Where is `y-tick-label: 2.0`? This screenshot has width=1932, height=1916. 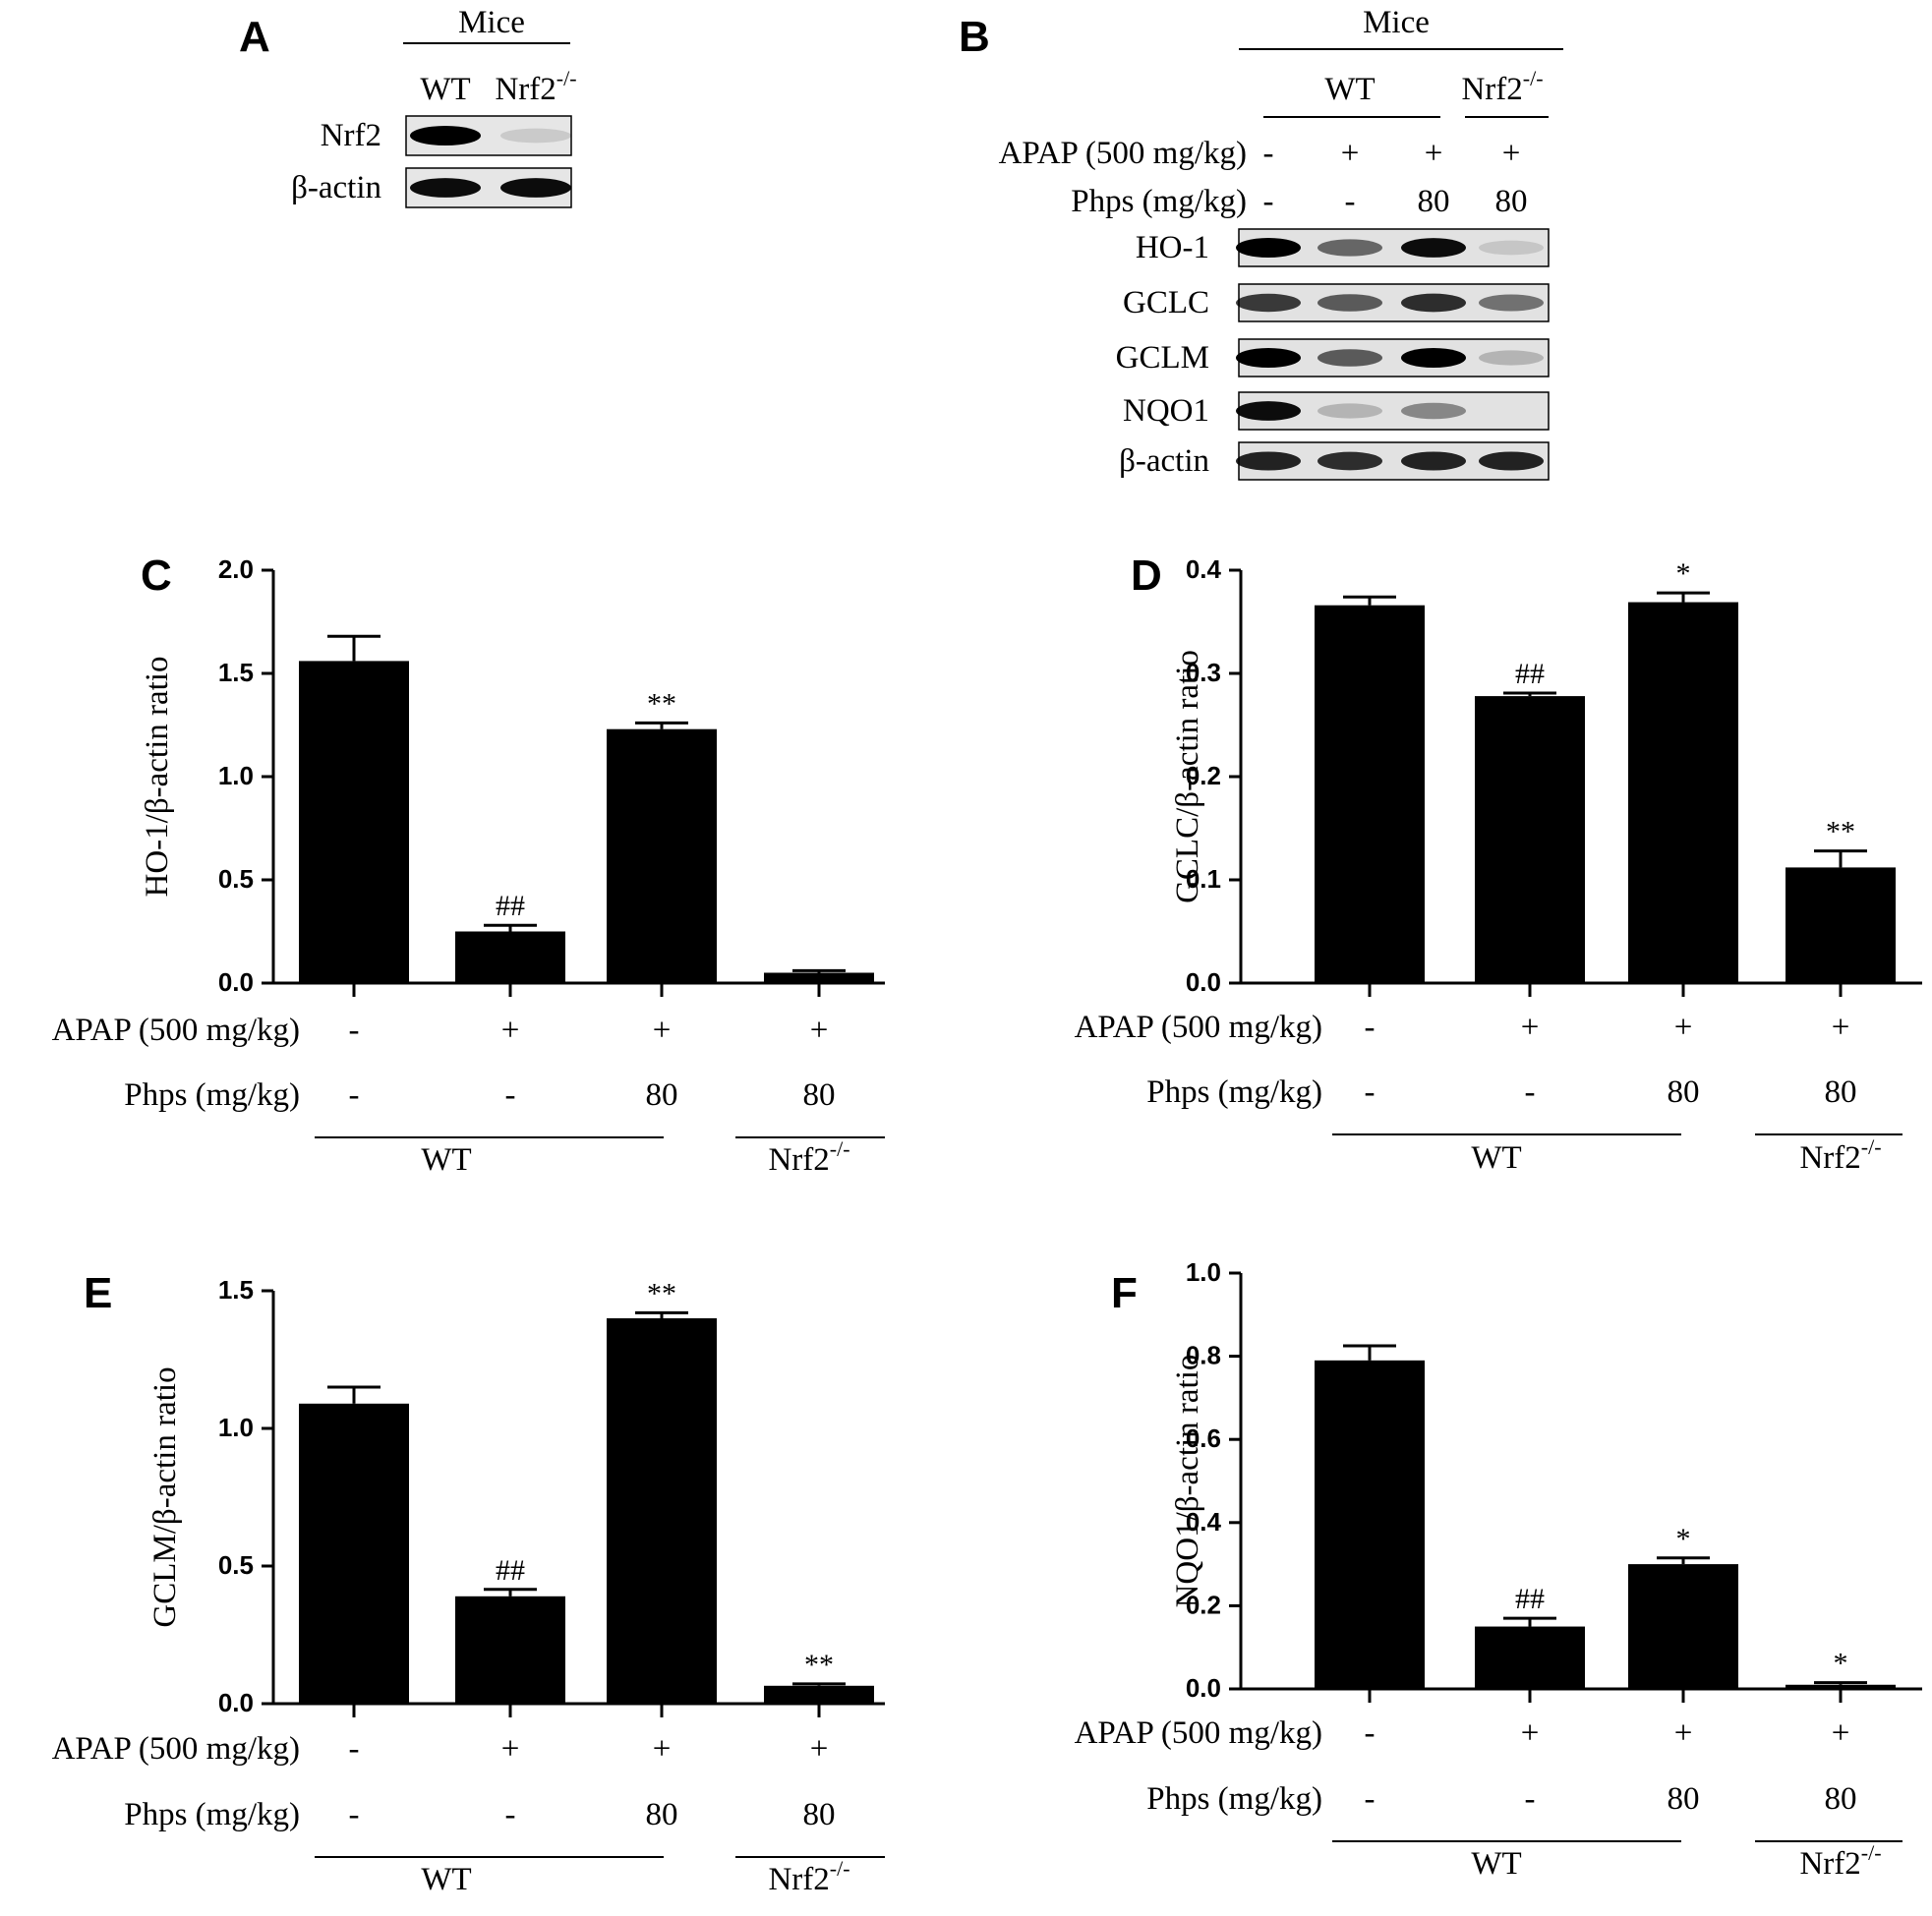
y-tick-label: 2.0 is located at coordinates (236, 569).